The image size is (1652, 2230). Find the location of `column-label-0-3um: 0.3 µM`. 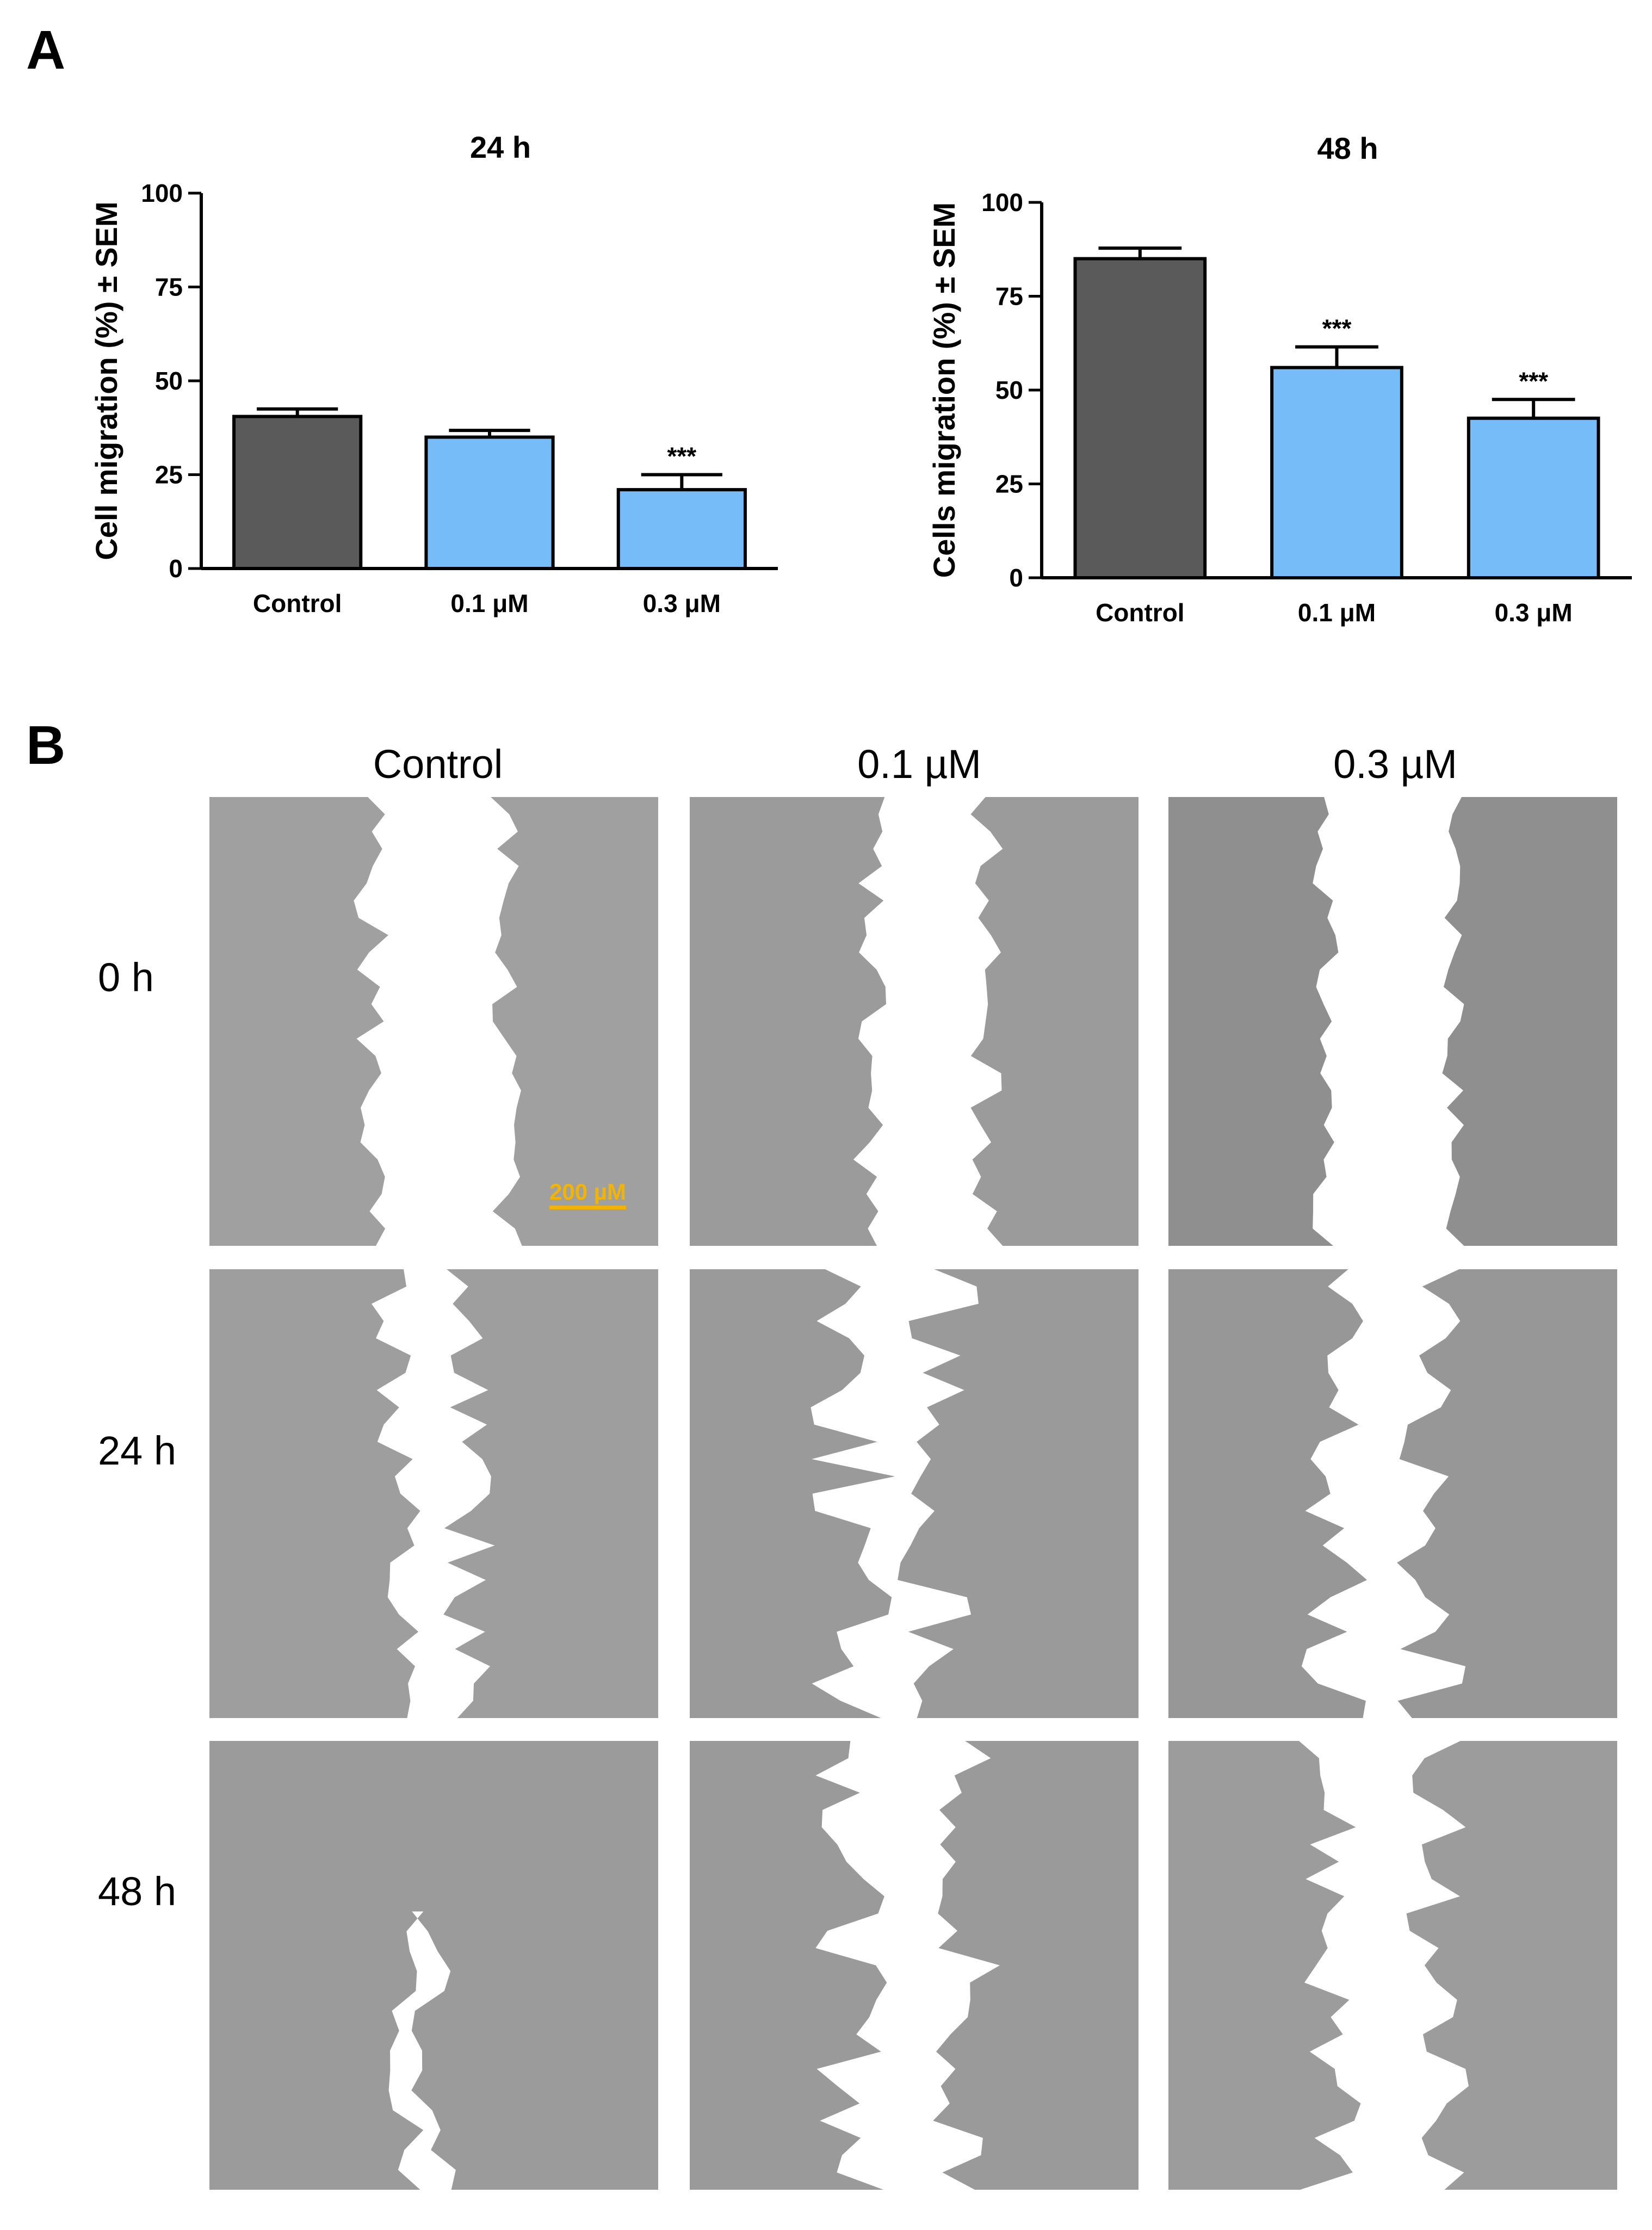

column-label-0-3um: 0.3 µM is located at coordinates (1395, 764).